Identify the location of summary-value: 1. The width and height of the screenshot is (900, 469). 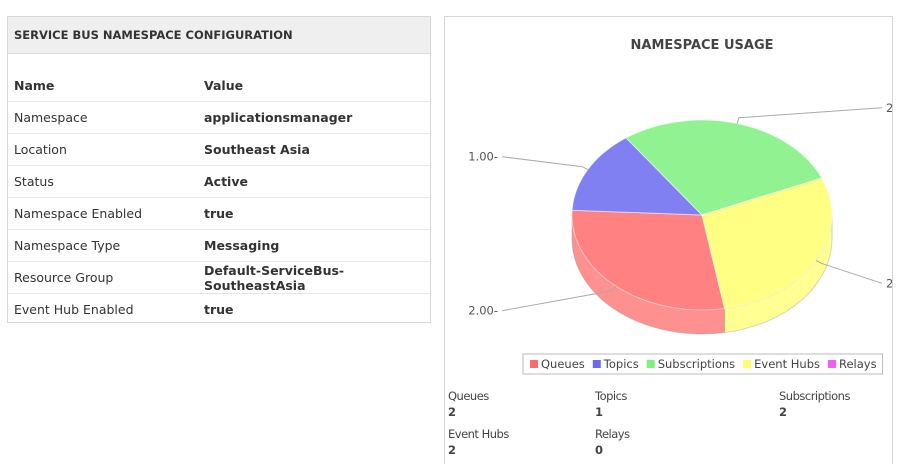
(599, 412).